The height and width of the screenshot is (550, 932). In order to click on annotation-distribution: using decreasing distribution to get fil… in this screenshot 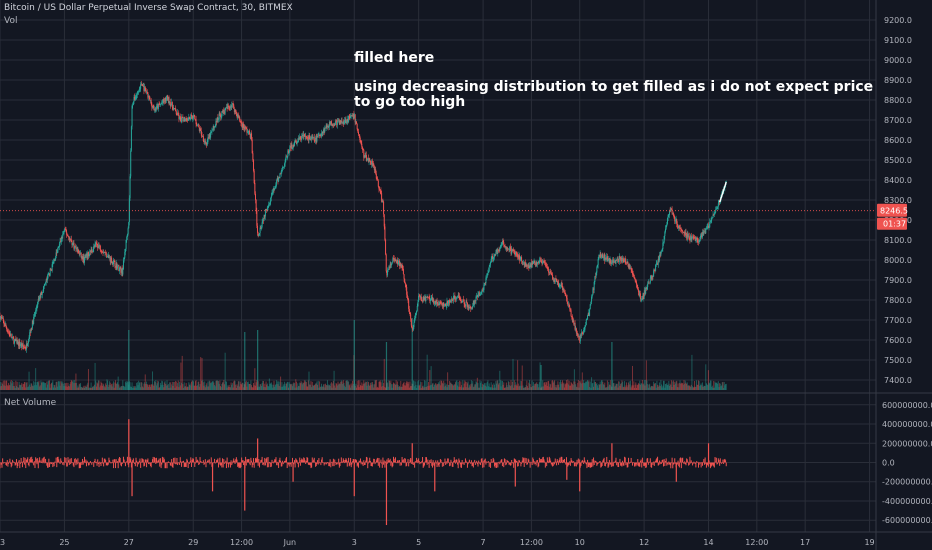, I will do `click(614, 94)`.